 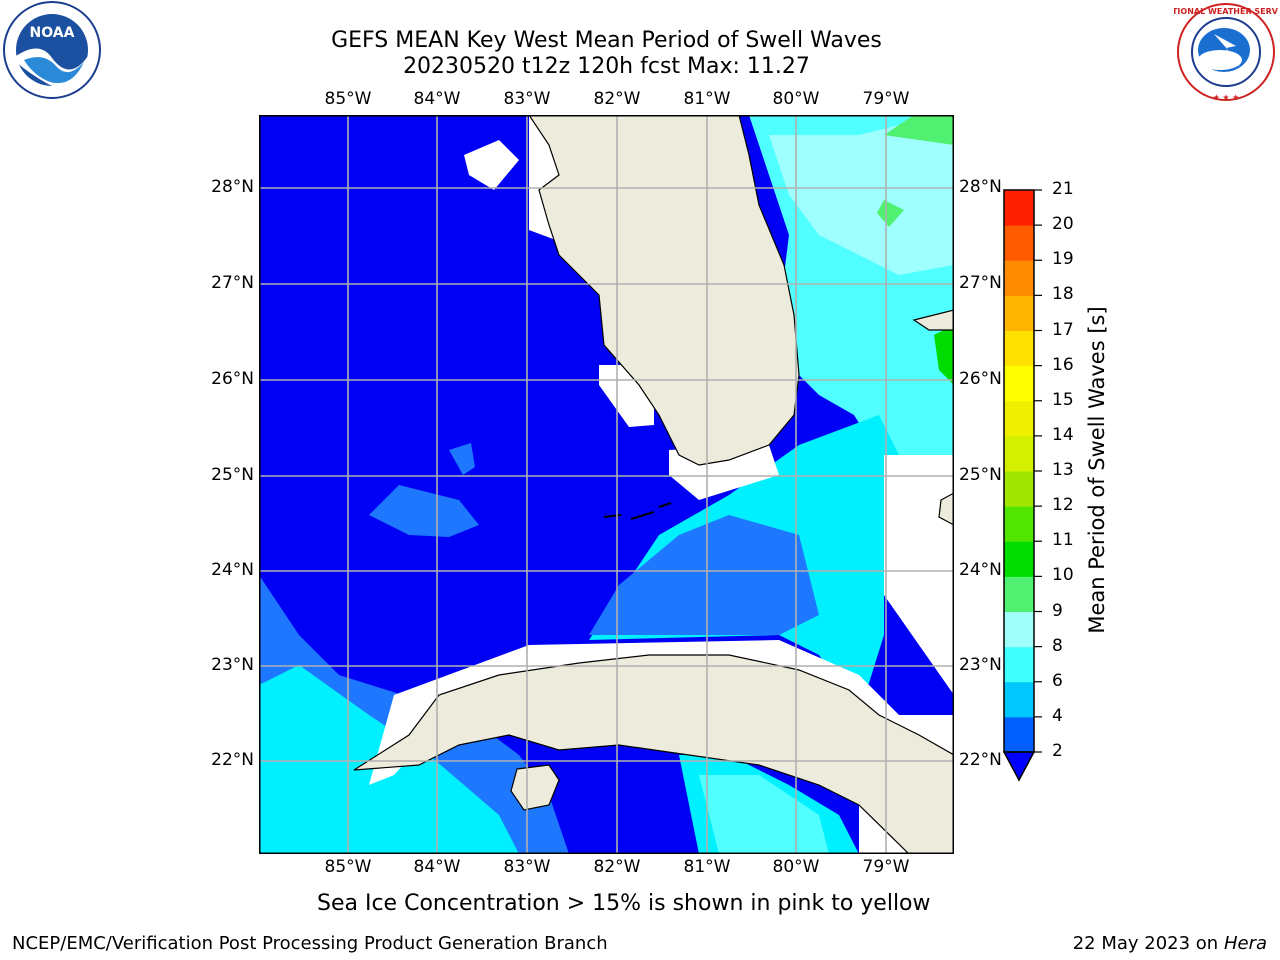 What do you see at coordinates (1057, 645) in the screenshot?
I see `colorbar-tick-label: 8` at bounding box center [1057, 645].